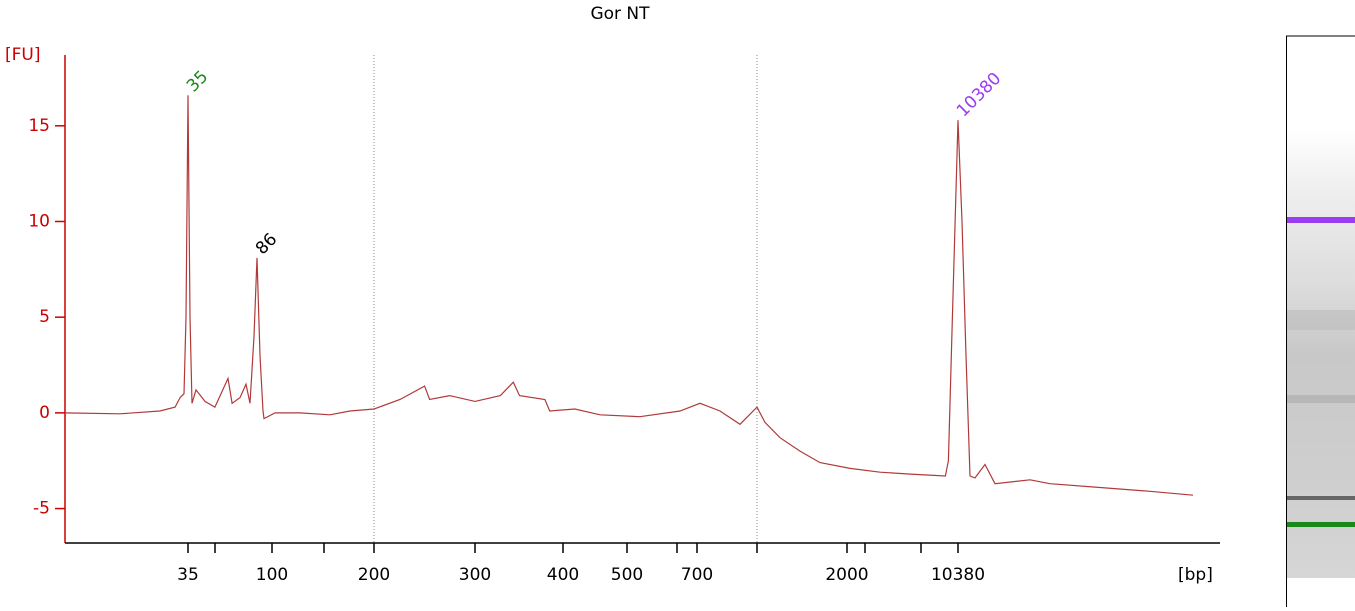  What do you see at coordinates (1321, 354) in the screenshot?
I see `gel-lane` at bounding box center [1321, 354].